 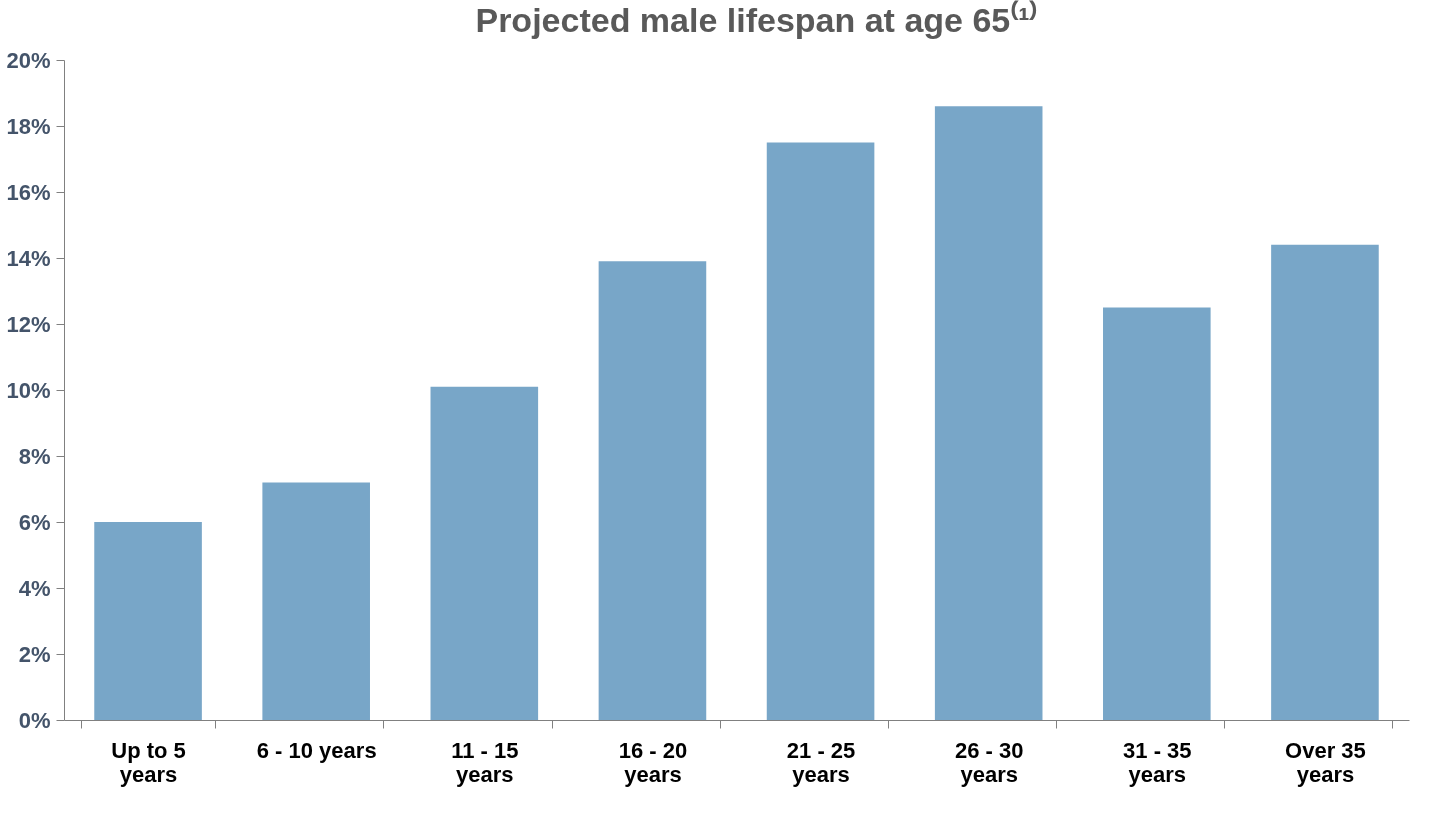 What do you see at coordinates (28, 126) in the screenshot?
I see `y-tick-label: 18%` at bounding box center [28, 126].